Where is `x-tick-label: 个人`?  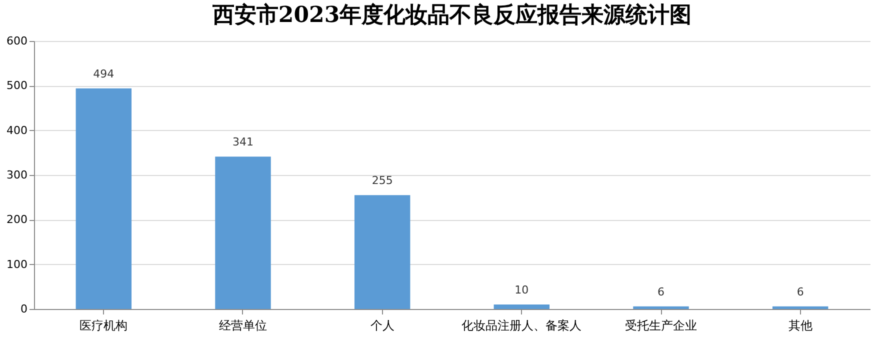 x-tick-label: 个人 is located at coordinates (382, 325).